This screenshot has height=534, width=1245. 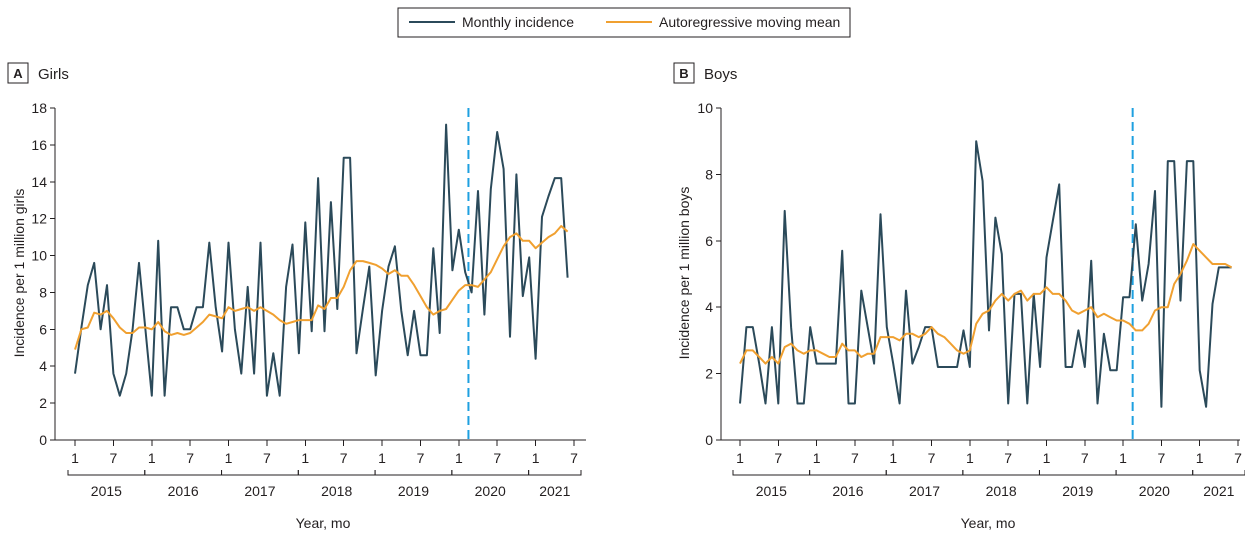 I want to click on panel-b-x-axis-title: Year, mo, so click(x=988, y=523).